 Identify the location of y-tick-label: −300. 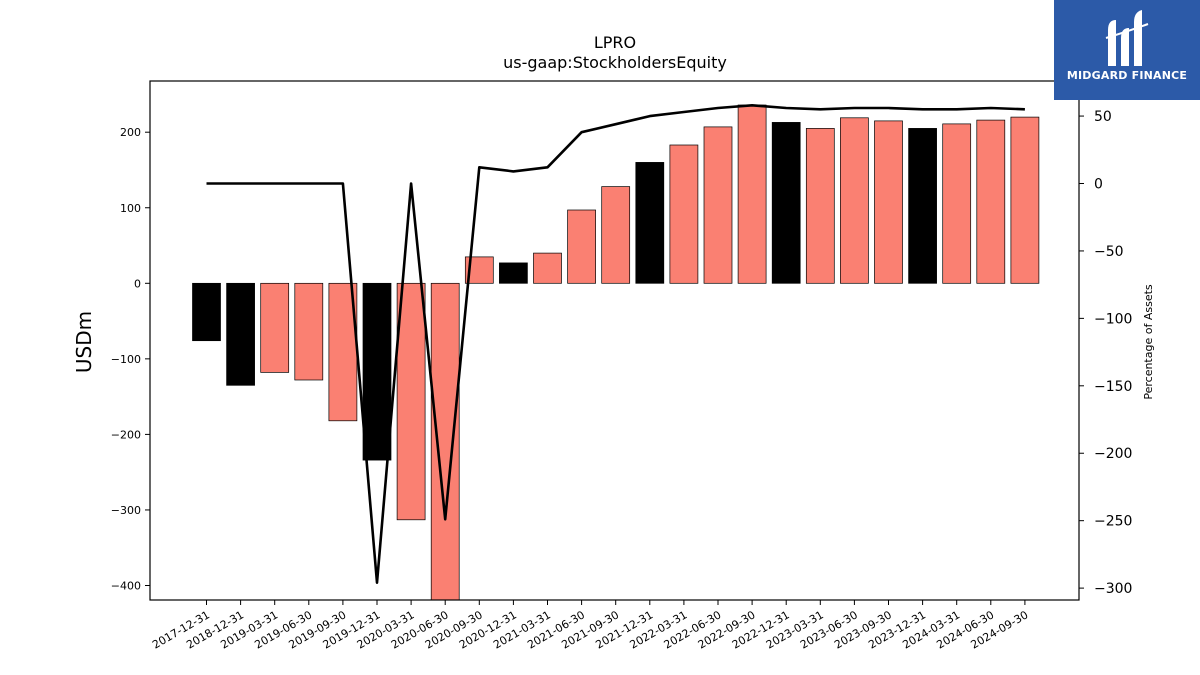
(126, 510).